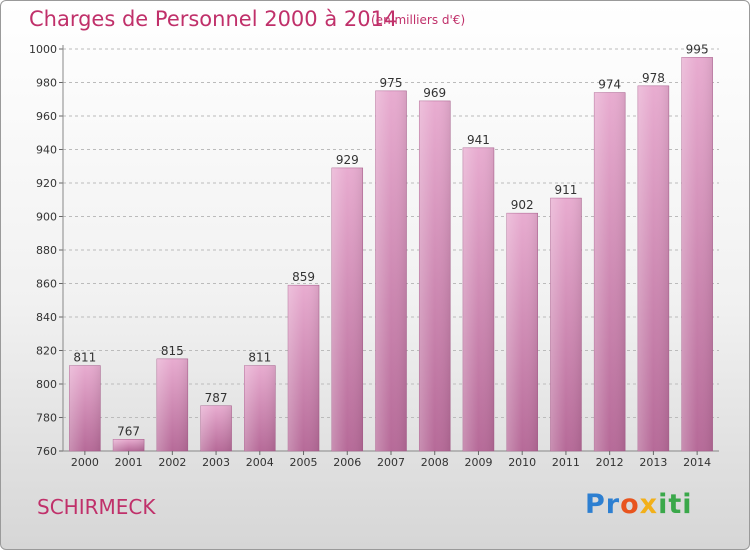 This screenshot has height=550, width=750. What do you see at coordinates (84, 358) in the screenshot?
I see `data-label-2000: 811` at bounding box center [84, 358].